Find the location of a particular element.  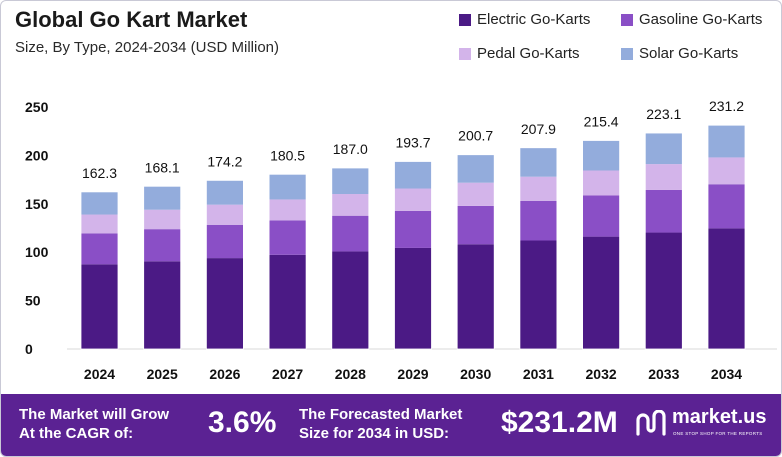

forecast-value: $231.2M is located at coordinates (559, 422).